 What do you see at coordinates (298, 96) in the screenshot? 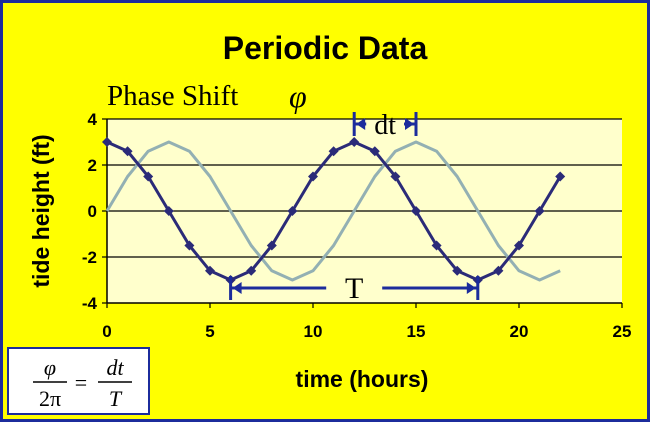
I see `phase-symbol: φ` at bounding box center [298, 96].